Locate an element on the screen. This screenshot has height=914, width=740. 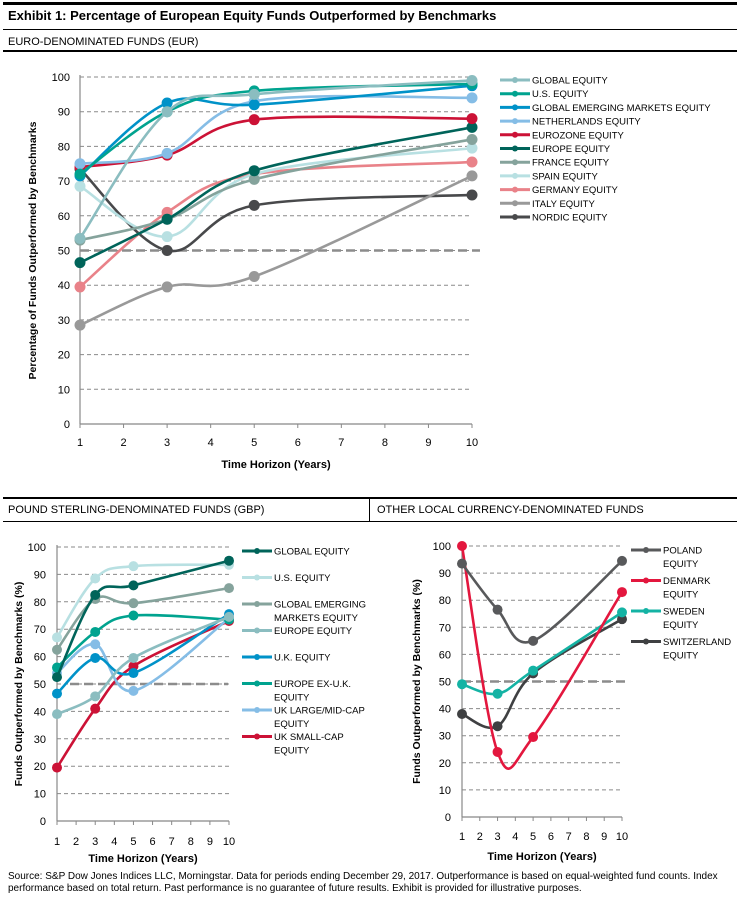
series-denmark-equity is located at coordinates (542, 655).